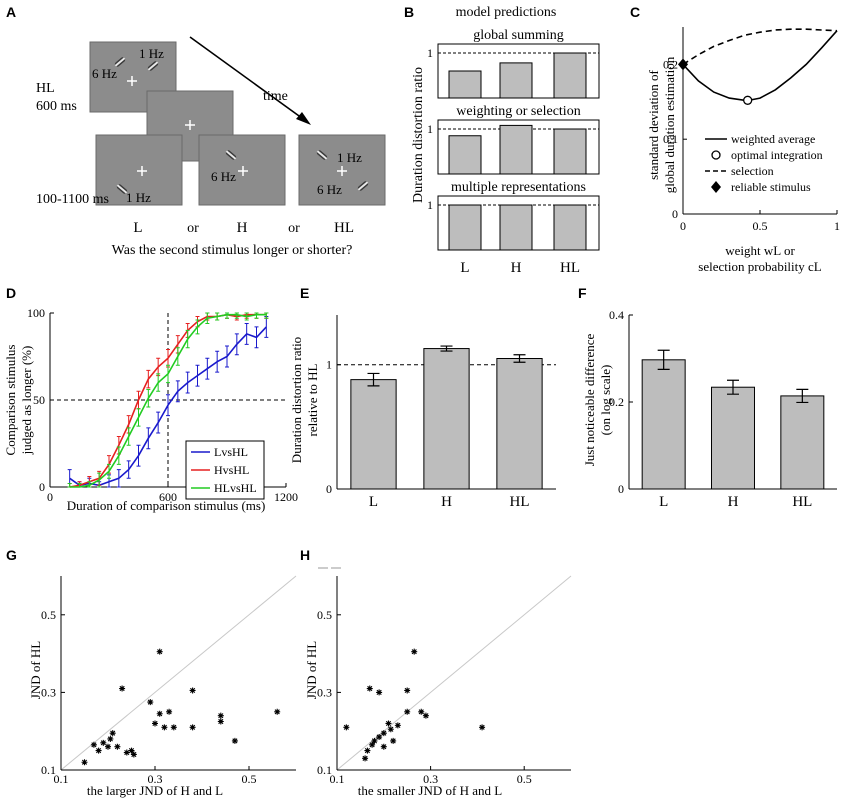 Image resolution: width=851 pixels, height=801 pixels. I want to click on freq-label-1hz-hl: 1 Hz, so click(349, 157).